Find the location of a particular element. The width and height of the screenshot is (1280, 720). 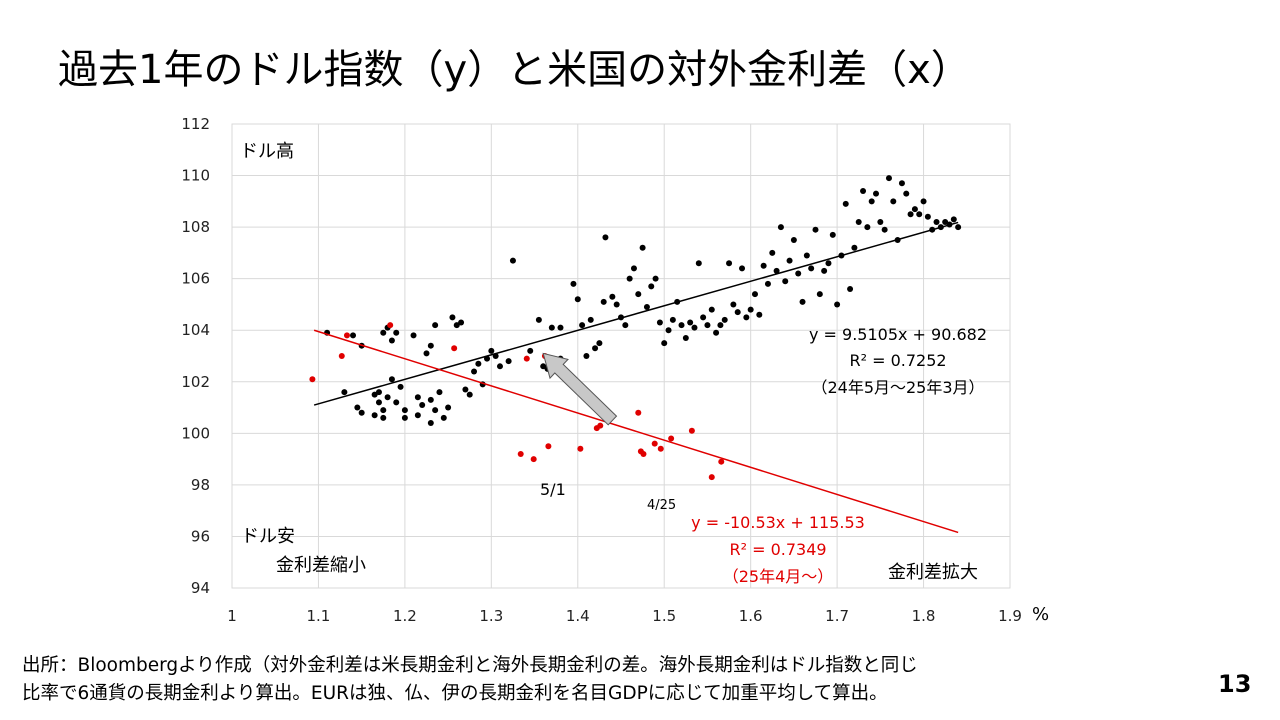

label-date-4-25: 4/25 is located at coordinates (661, 505).